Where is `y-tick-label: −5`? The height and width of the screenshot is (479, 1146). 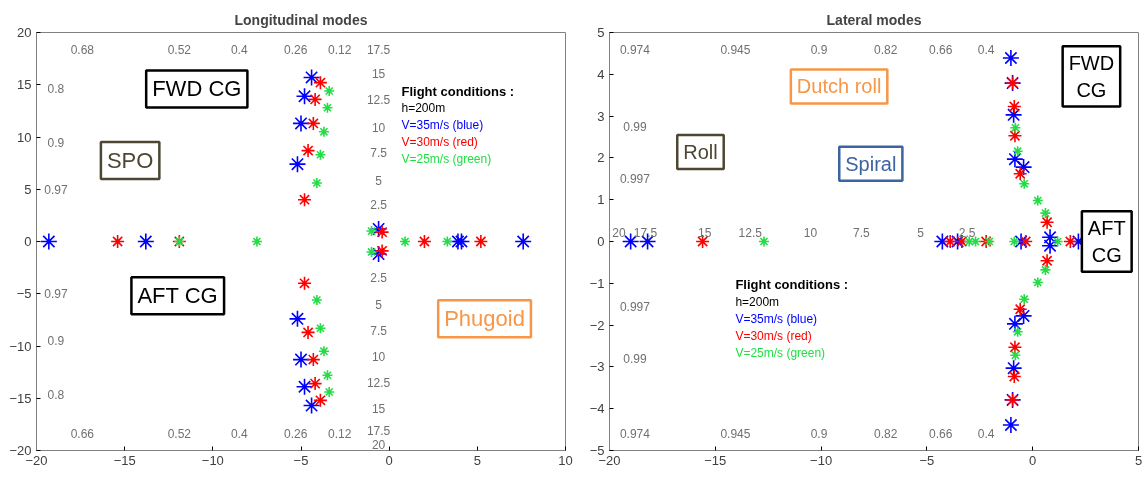 y-tick-label: −5 is located at coordinates (24, 294).